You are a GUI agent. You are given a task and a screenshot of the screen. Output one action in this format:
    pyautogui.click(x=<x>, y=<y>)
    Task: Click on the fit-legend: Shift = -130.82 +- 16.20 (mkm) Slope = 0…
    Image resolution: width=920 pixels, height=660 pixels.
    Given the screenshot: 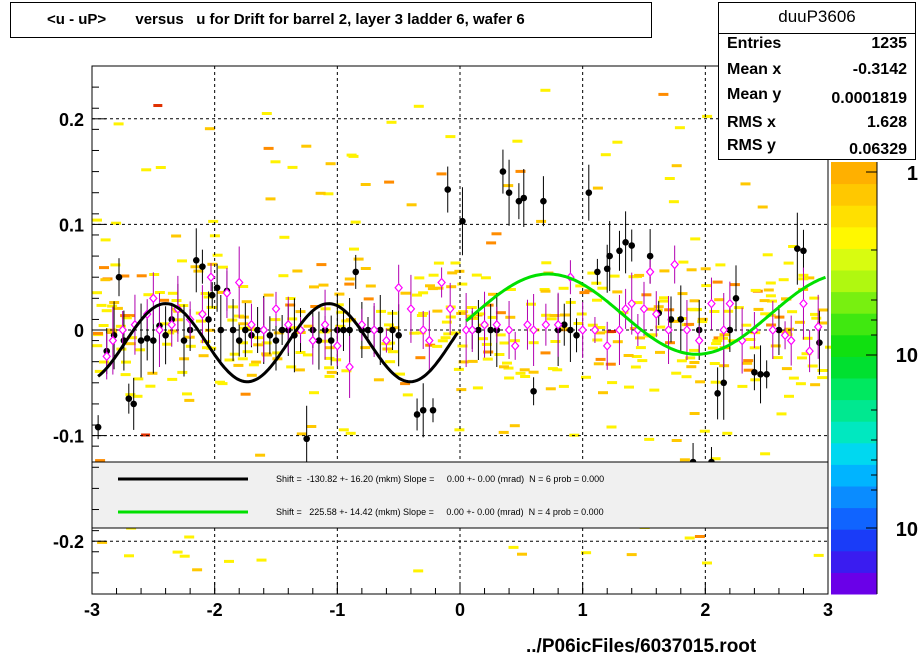 What is the action you would take?
    pyautogui.click(x=460, y=495)
    